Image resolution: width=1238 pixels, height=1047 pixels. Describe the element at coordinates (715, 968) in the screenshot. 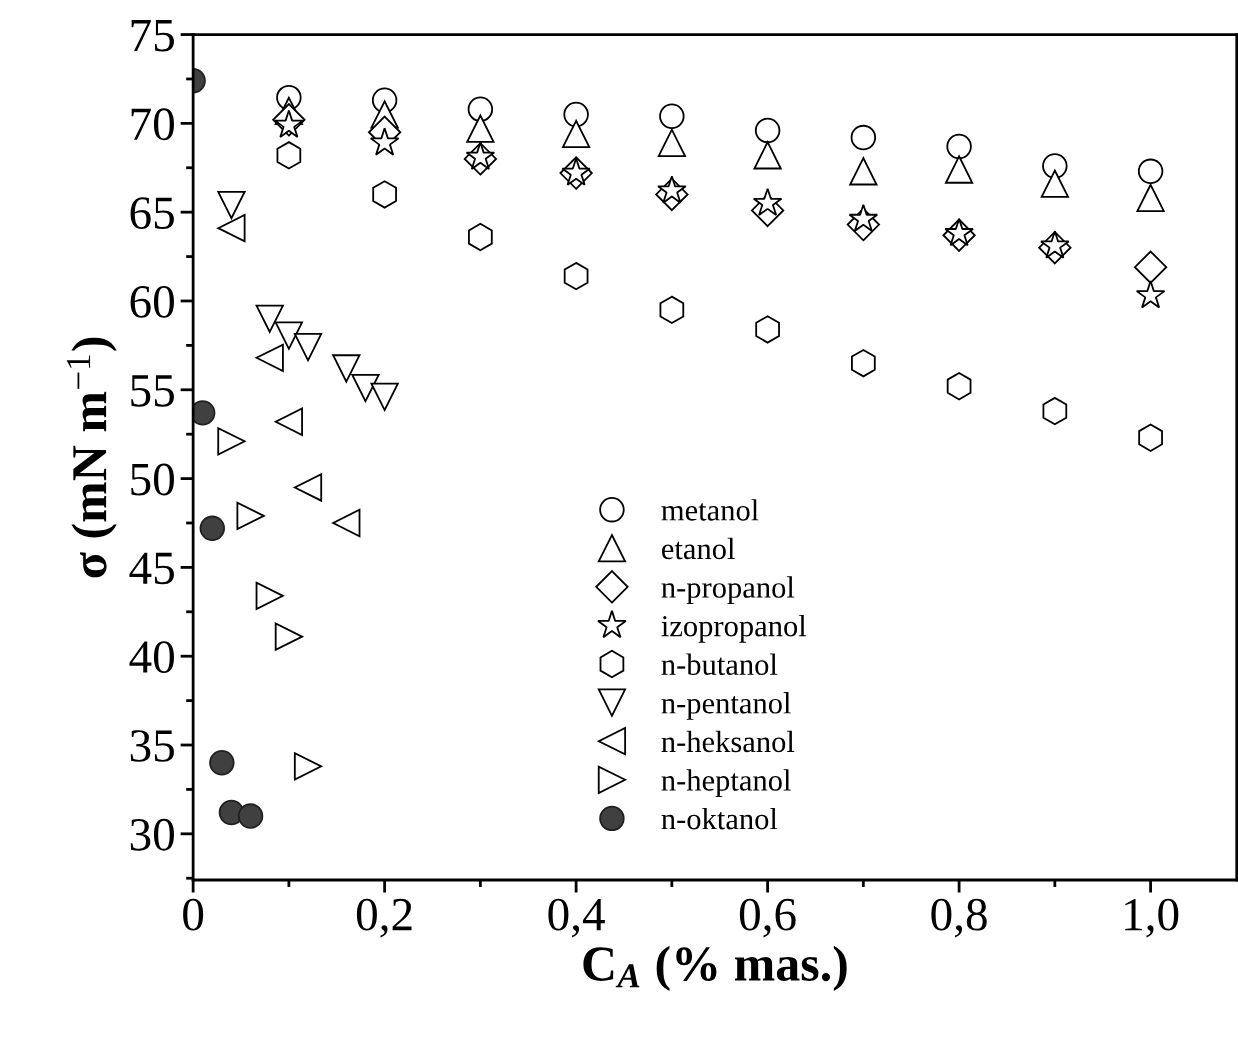

I see `x-axis-title: C$_{A}$ (% mas.)` at that location.